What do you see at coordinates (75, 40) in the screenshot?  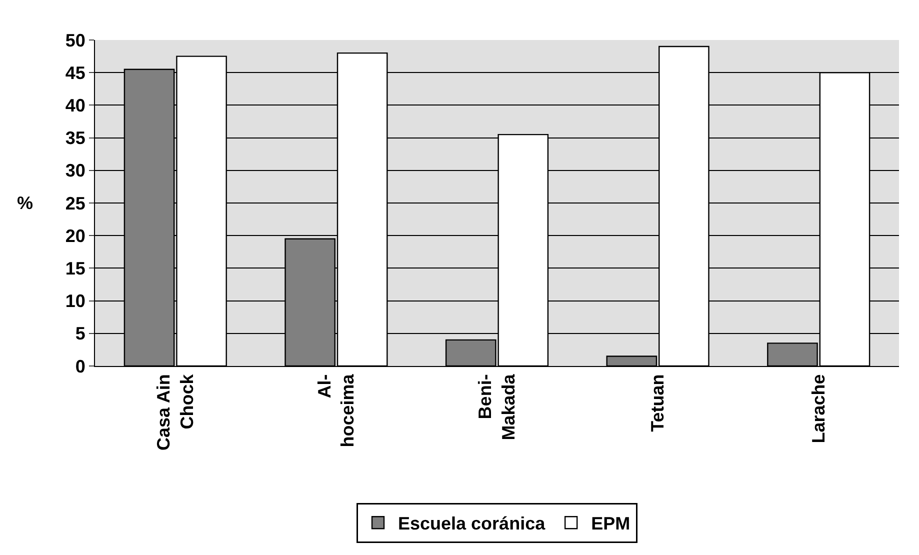 I see `y-tick-label: 50` at bounding box center [75, 40].